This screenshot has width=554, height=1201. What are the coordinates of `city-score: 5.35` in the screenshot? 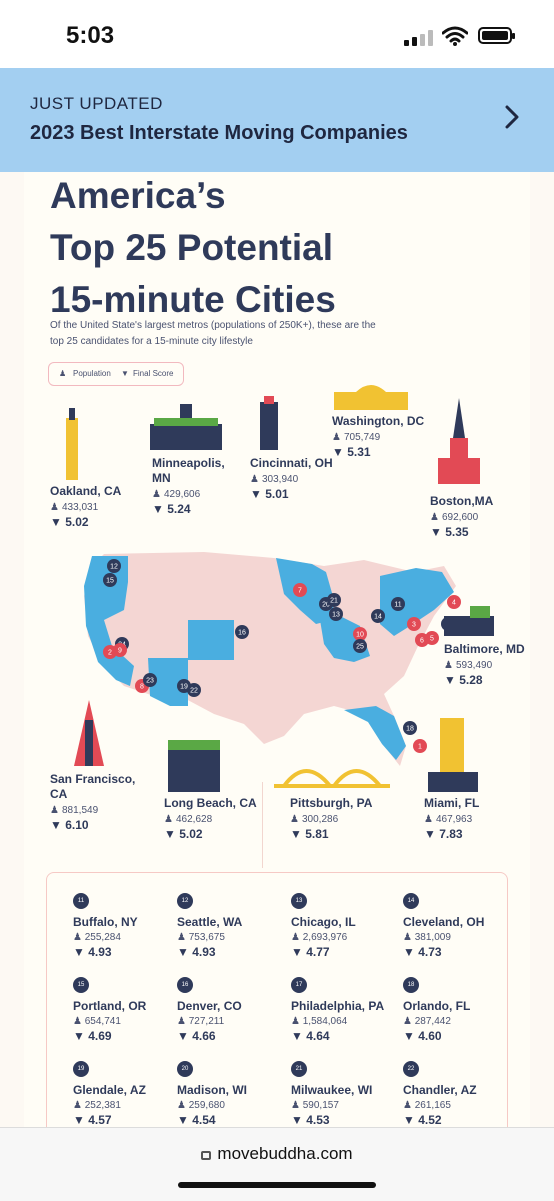 It's located at (457, 532).